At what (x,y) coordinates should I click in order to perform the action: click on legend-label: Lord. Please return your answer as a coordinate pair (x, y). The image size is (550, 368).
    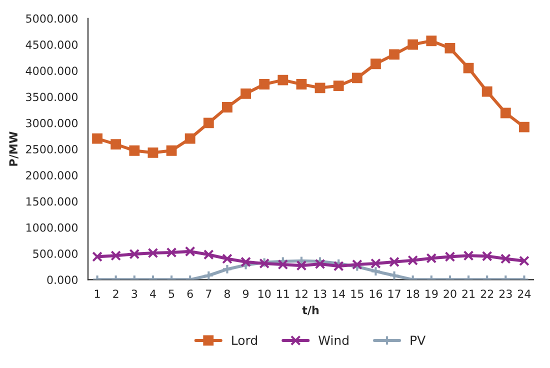
    Looking at the image, I should click on (244, 340).